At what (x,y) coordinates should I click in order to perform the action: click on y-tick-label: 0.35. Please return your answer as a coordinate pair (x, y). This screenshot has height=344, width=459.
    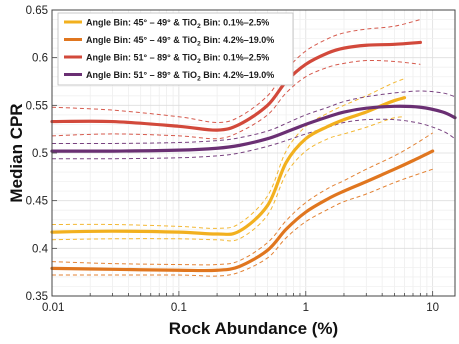
    Looking at the image, I should click on (37, 297).